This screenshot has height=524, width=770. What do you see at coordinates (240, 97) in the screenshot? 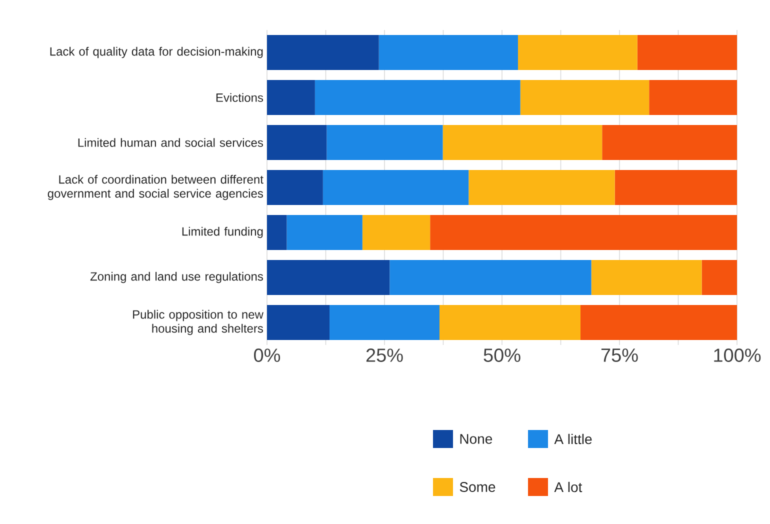
I see `y-tick-label: Evictions` at bounding box center [240, 97].